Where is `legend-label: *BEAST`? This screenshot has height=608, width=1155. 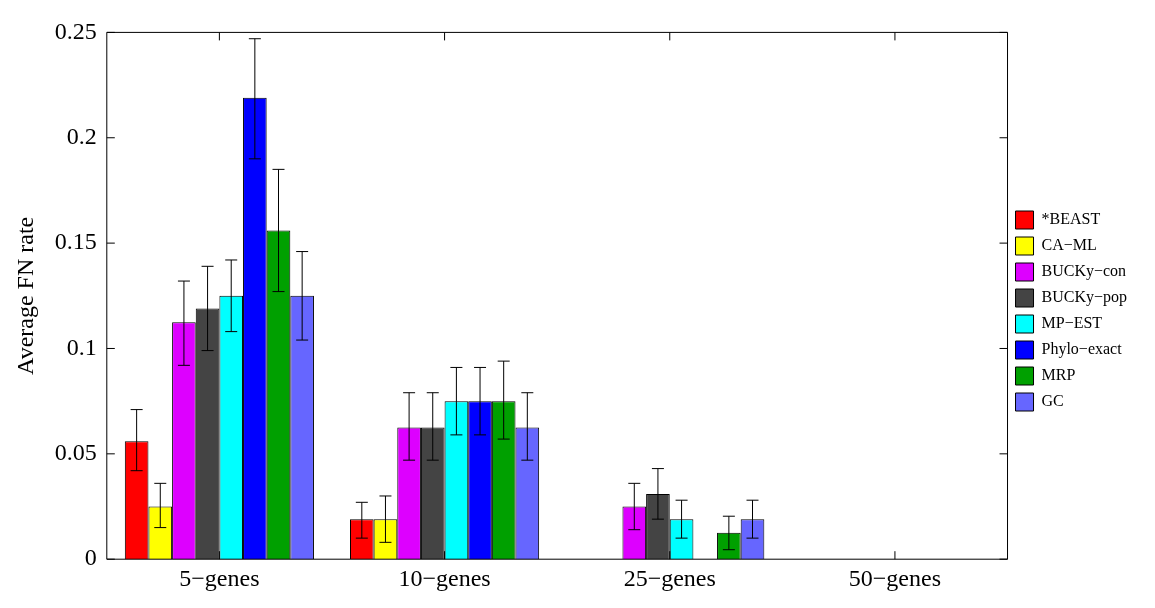
legend-label: *BEAST is located at coordinates (1071, 219).